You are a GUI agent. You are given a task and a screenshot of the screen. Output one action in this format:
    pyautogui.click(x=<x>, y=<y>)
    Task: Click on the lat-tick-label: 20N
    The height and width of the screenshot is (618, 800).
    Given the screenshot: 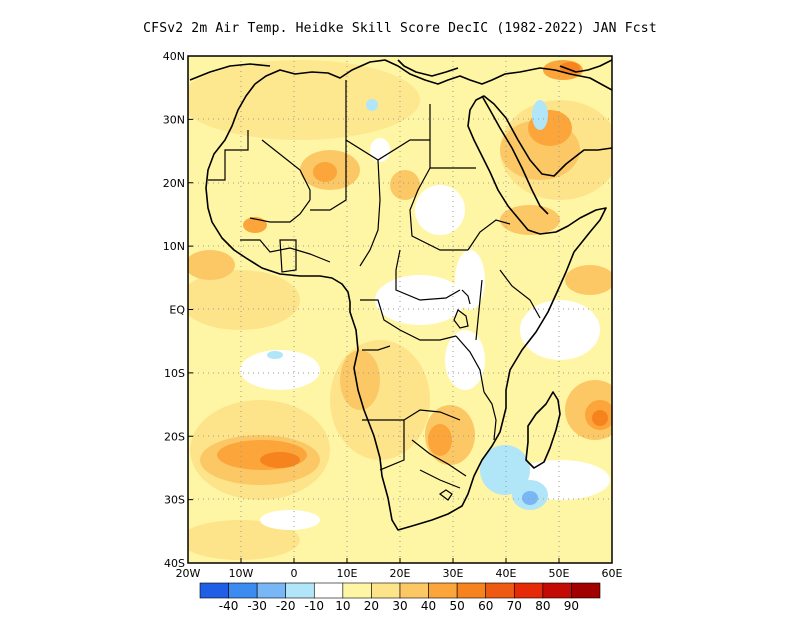 What is the action you would take?
    pyautogui.click(x=174, y=183)
    